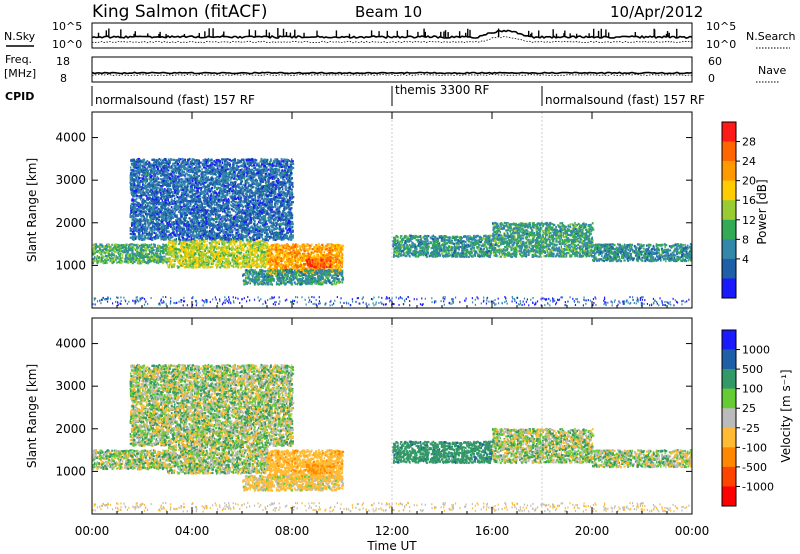 The height and width of the screenshot is (554, 800). Describe the element at coordinates (20, 36) in the screenshot. I see `noise-sky-label: N.Sky` at that location.